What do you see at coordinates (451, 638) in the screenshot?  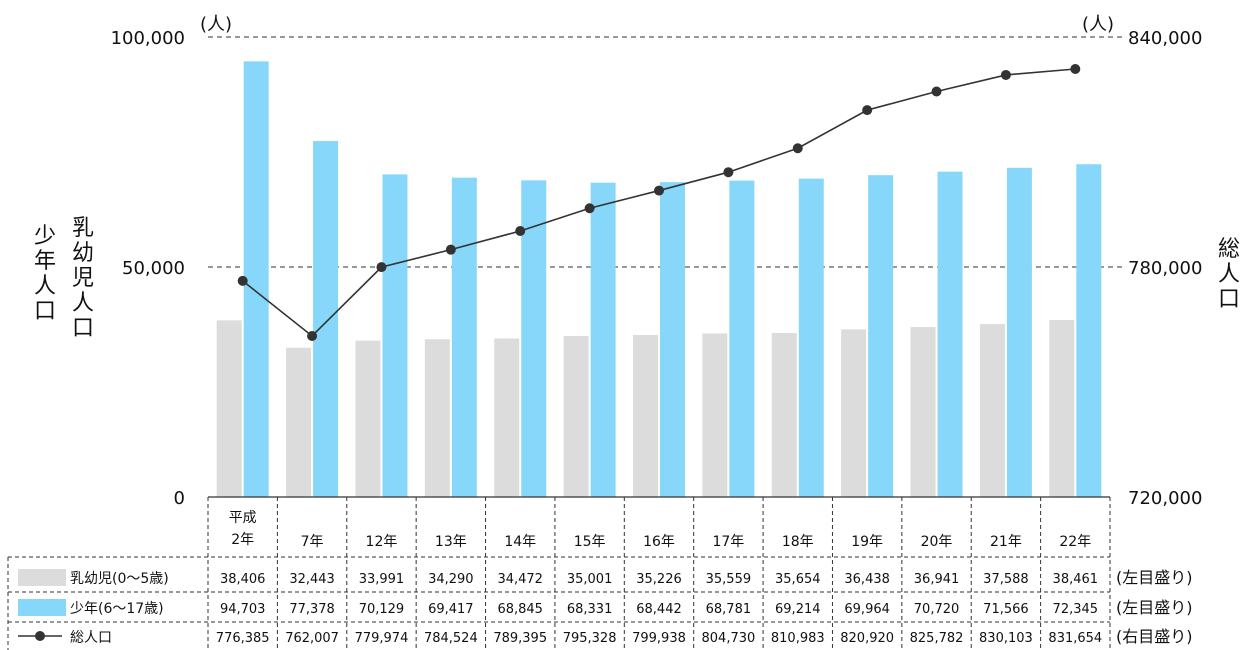 I see `data-label: 784,524` at bounding box center [451, 638].